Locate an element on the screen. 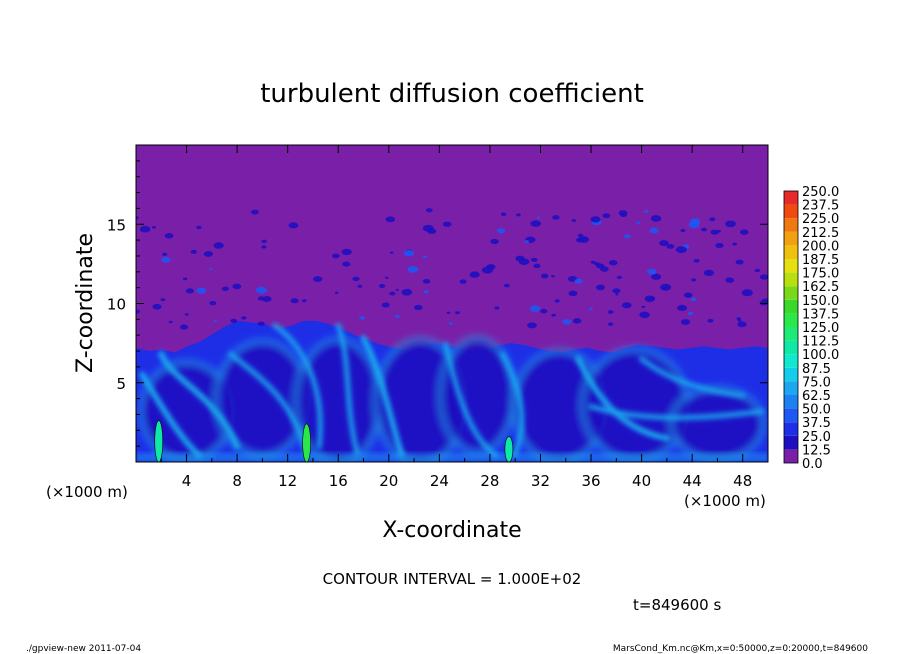 The width and height of the screenshot is (904, 654). colorbar-label: 237.5 is located at coordinates (820, 206).